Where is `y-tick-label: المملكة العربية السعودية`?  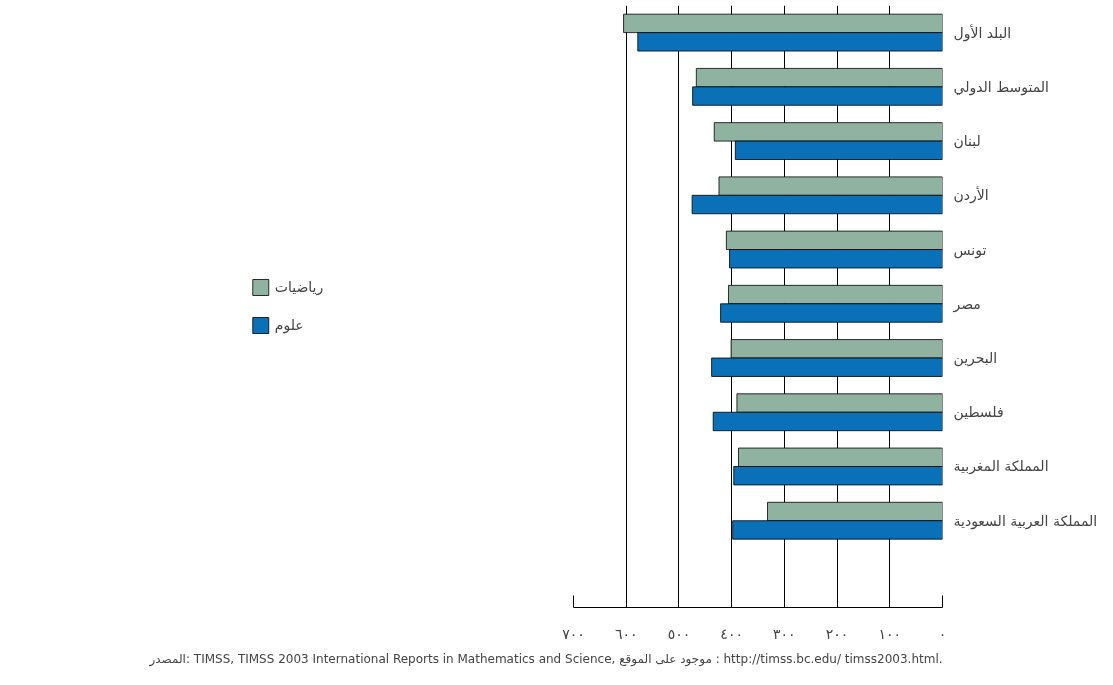 y-tick-label: المملكة العربية السعودية is located at coordinates (1025, 521).